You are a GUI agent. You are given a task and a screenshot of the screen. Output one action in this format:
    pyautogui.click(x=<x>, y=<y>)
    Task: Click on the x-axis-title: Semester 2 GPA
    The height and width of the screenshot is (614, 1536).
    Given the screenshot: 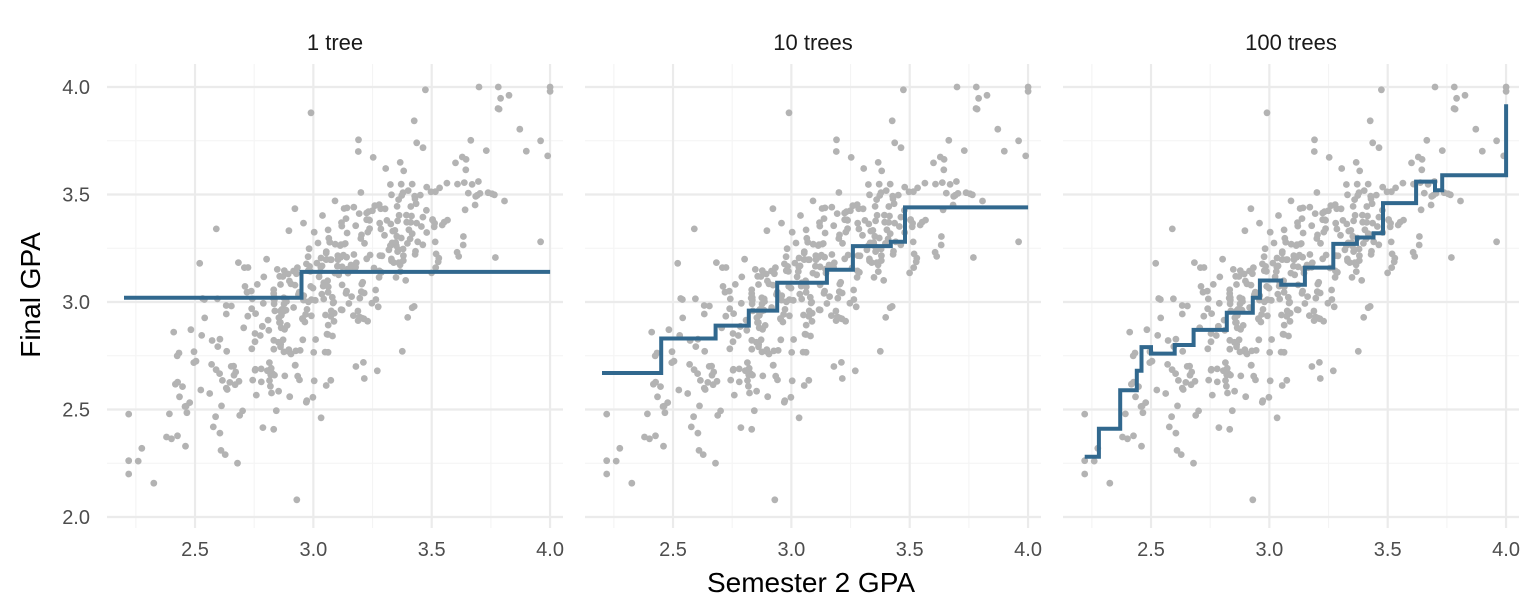 What is the action you would take?
    pyautogui.click(x=811, y=582)
    